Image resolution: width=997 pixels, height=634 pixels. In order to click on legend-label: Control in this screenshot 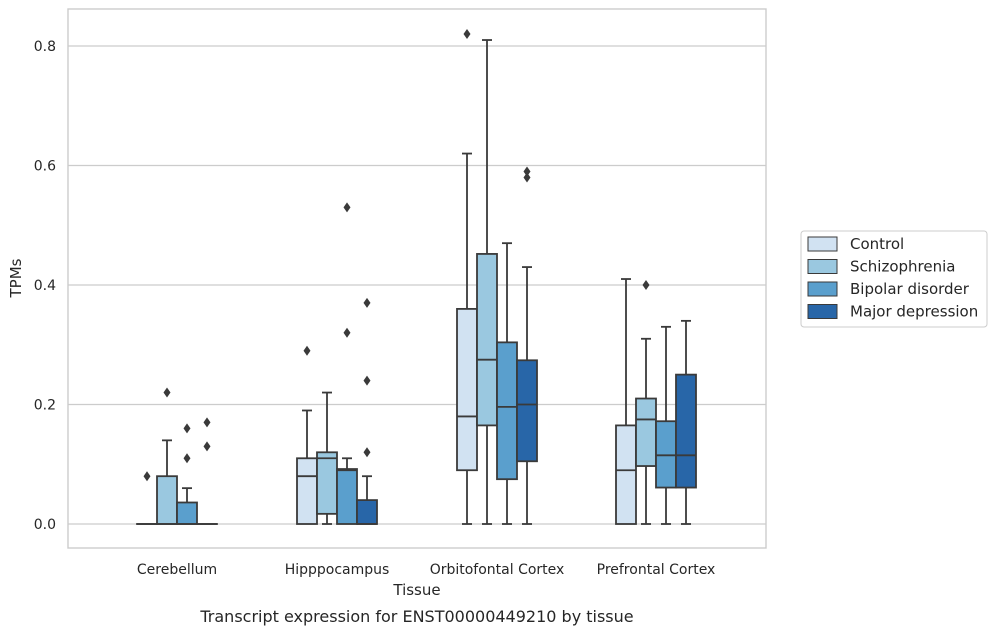, I will do `click(877, 244)`.